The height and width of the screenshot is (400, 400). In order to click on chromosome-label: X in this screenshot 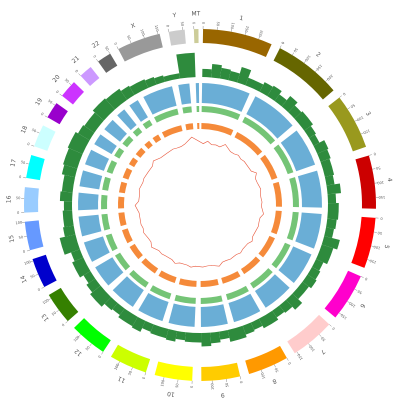, I will do `click(133, 26)`.